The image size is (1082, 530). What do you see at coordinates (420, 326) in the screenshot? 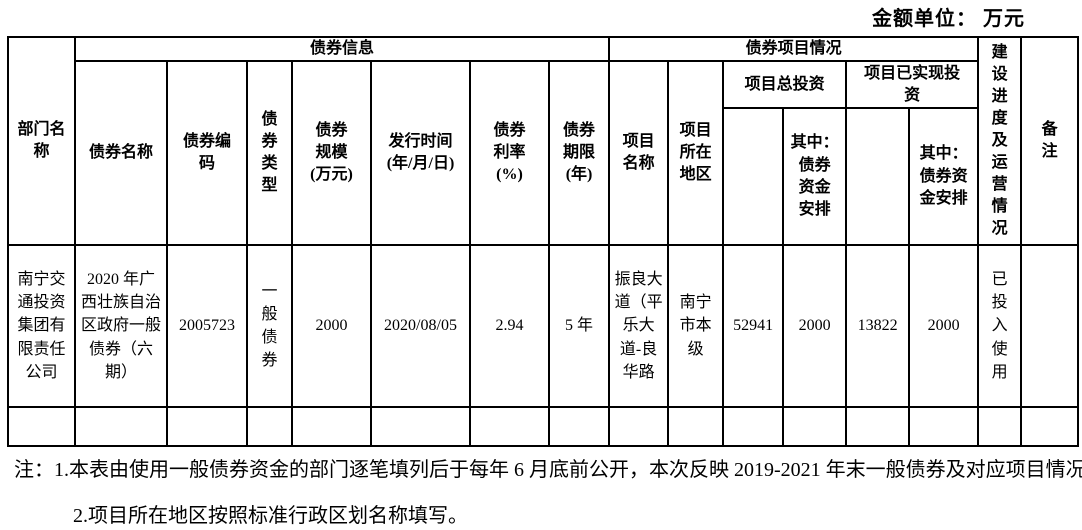
I see `cell-issue-date: 2020/08/05` at bounding box center [420, 326].